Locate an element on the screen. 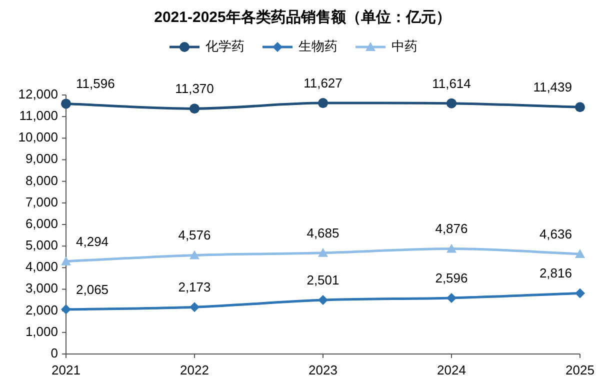 The height and width of the screenshot is (380, 605). y-tick-label: 9,000 is located at coordinates (41, 158).